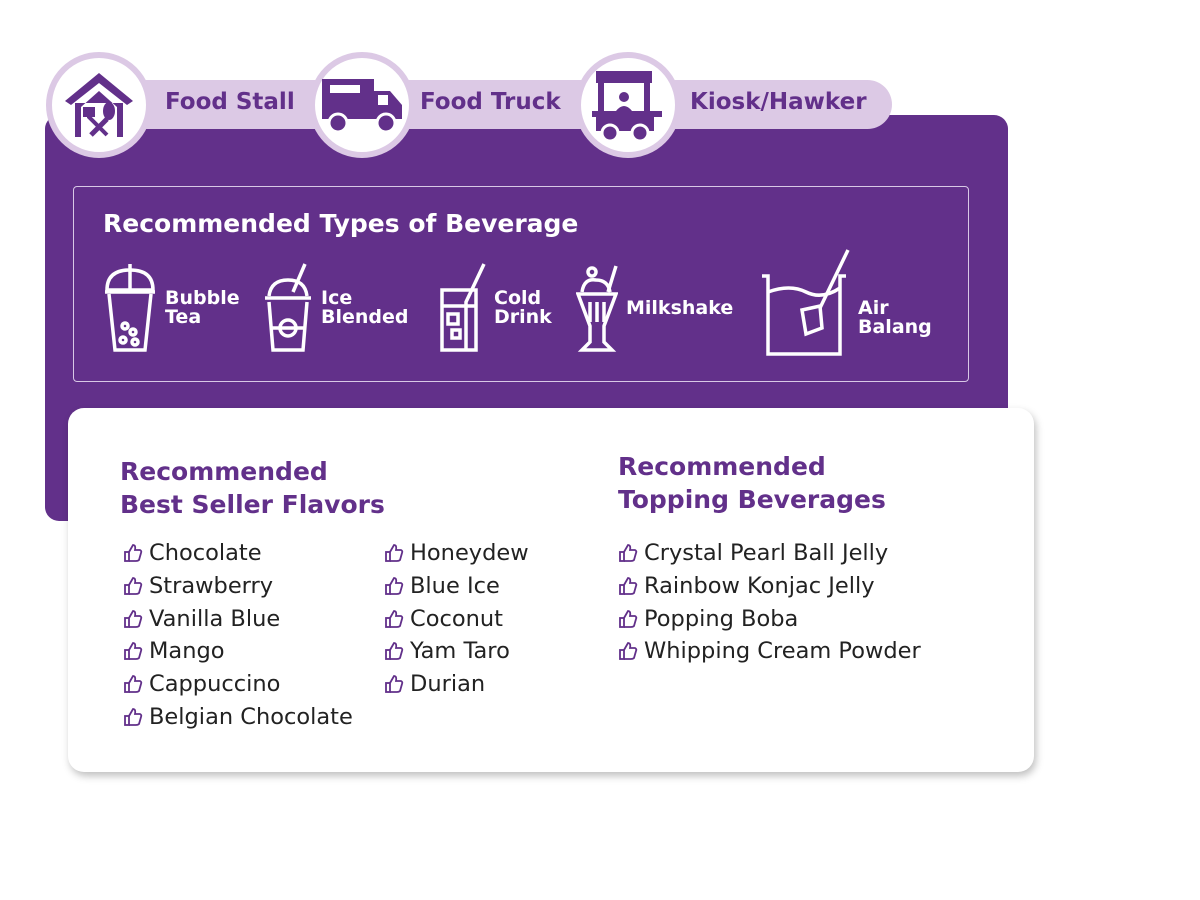 This screenshot has height=900, width=1200. What do you see at coordinates (130, 308) in the screenshot?
I see `bubble-tea-icon` at bounding box center [130, 308].